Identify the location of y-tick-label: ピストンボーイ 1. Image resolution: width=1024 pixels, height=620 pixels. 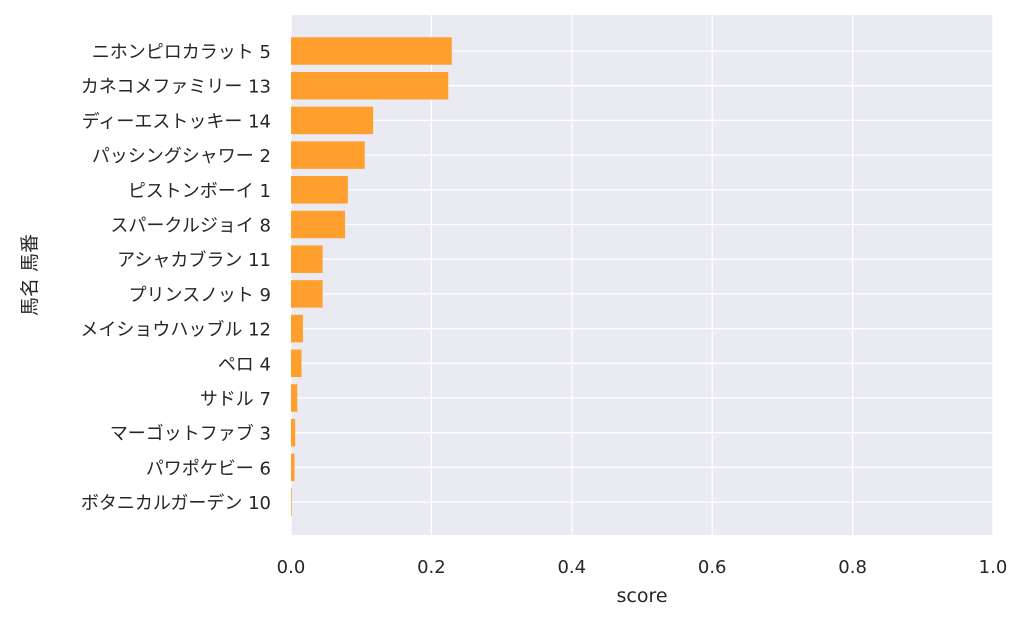
(199, 191).